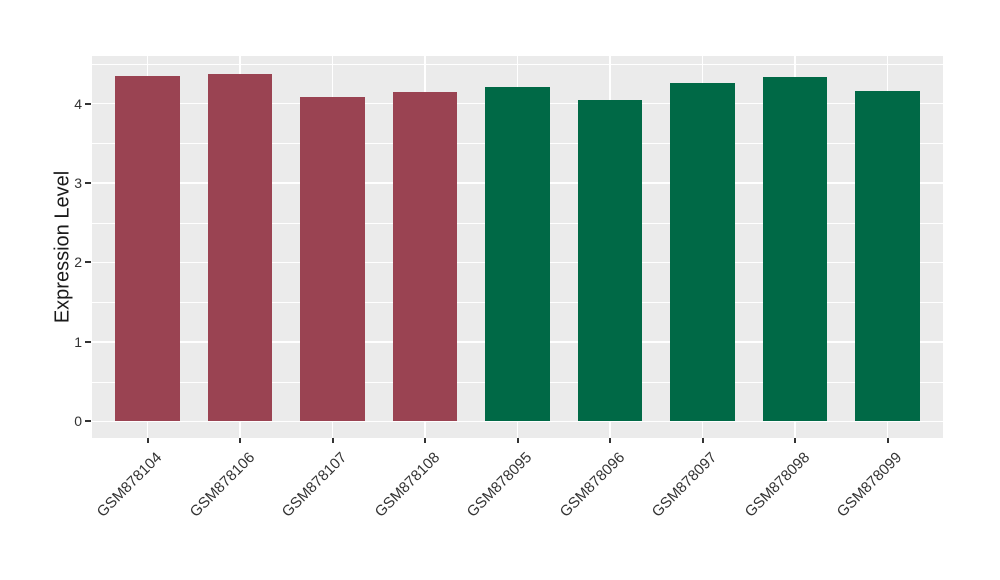 The image size is (1000, 580). What do you see at coordinates (407, 485) in the screenshot?
I see `x-tick-label: GSM878108` at bounding box center [407, 485].